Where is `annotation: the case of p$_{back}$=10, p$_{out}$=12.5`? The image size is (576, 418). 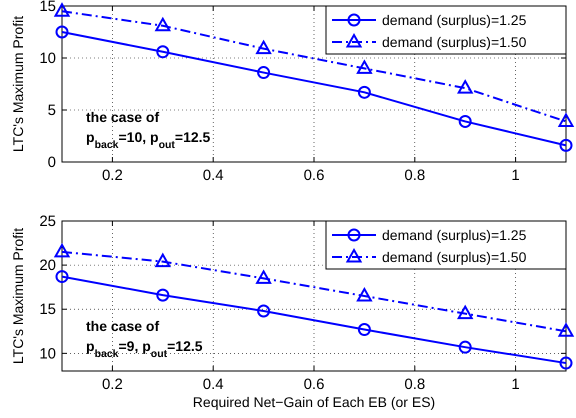 annotation: the case of p$_{back}$=10, p$_{out}$=12.5 is located at coordinates (148, 130).